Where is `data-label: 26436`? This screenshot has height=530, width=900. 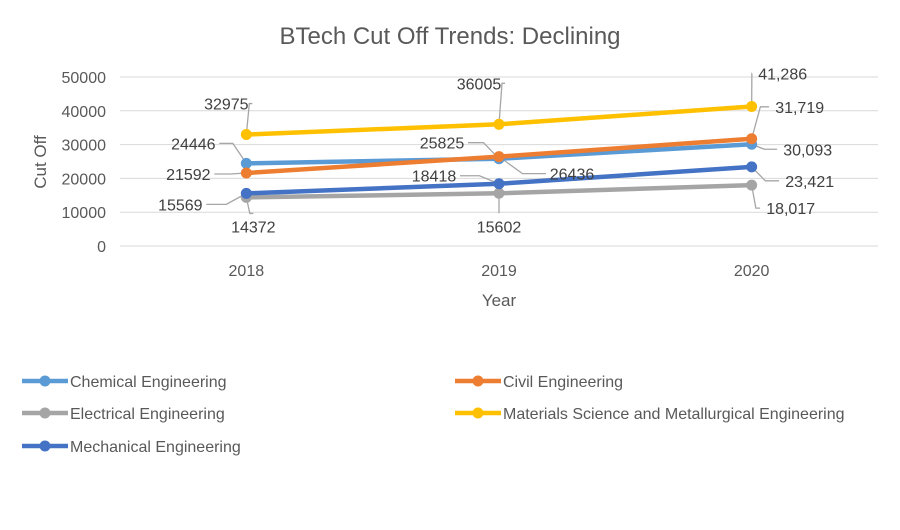
data-label: 26436 is located at coordinates (572, 175).